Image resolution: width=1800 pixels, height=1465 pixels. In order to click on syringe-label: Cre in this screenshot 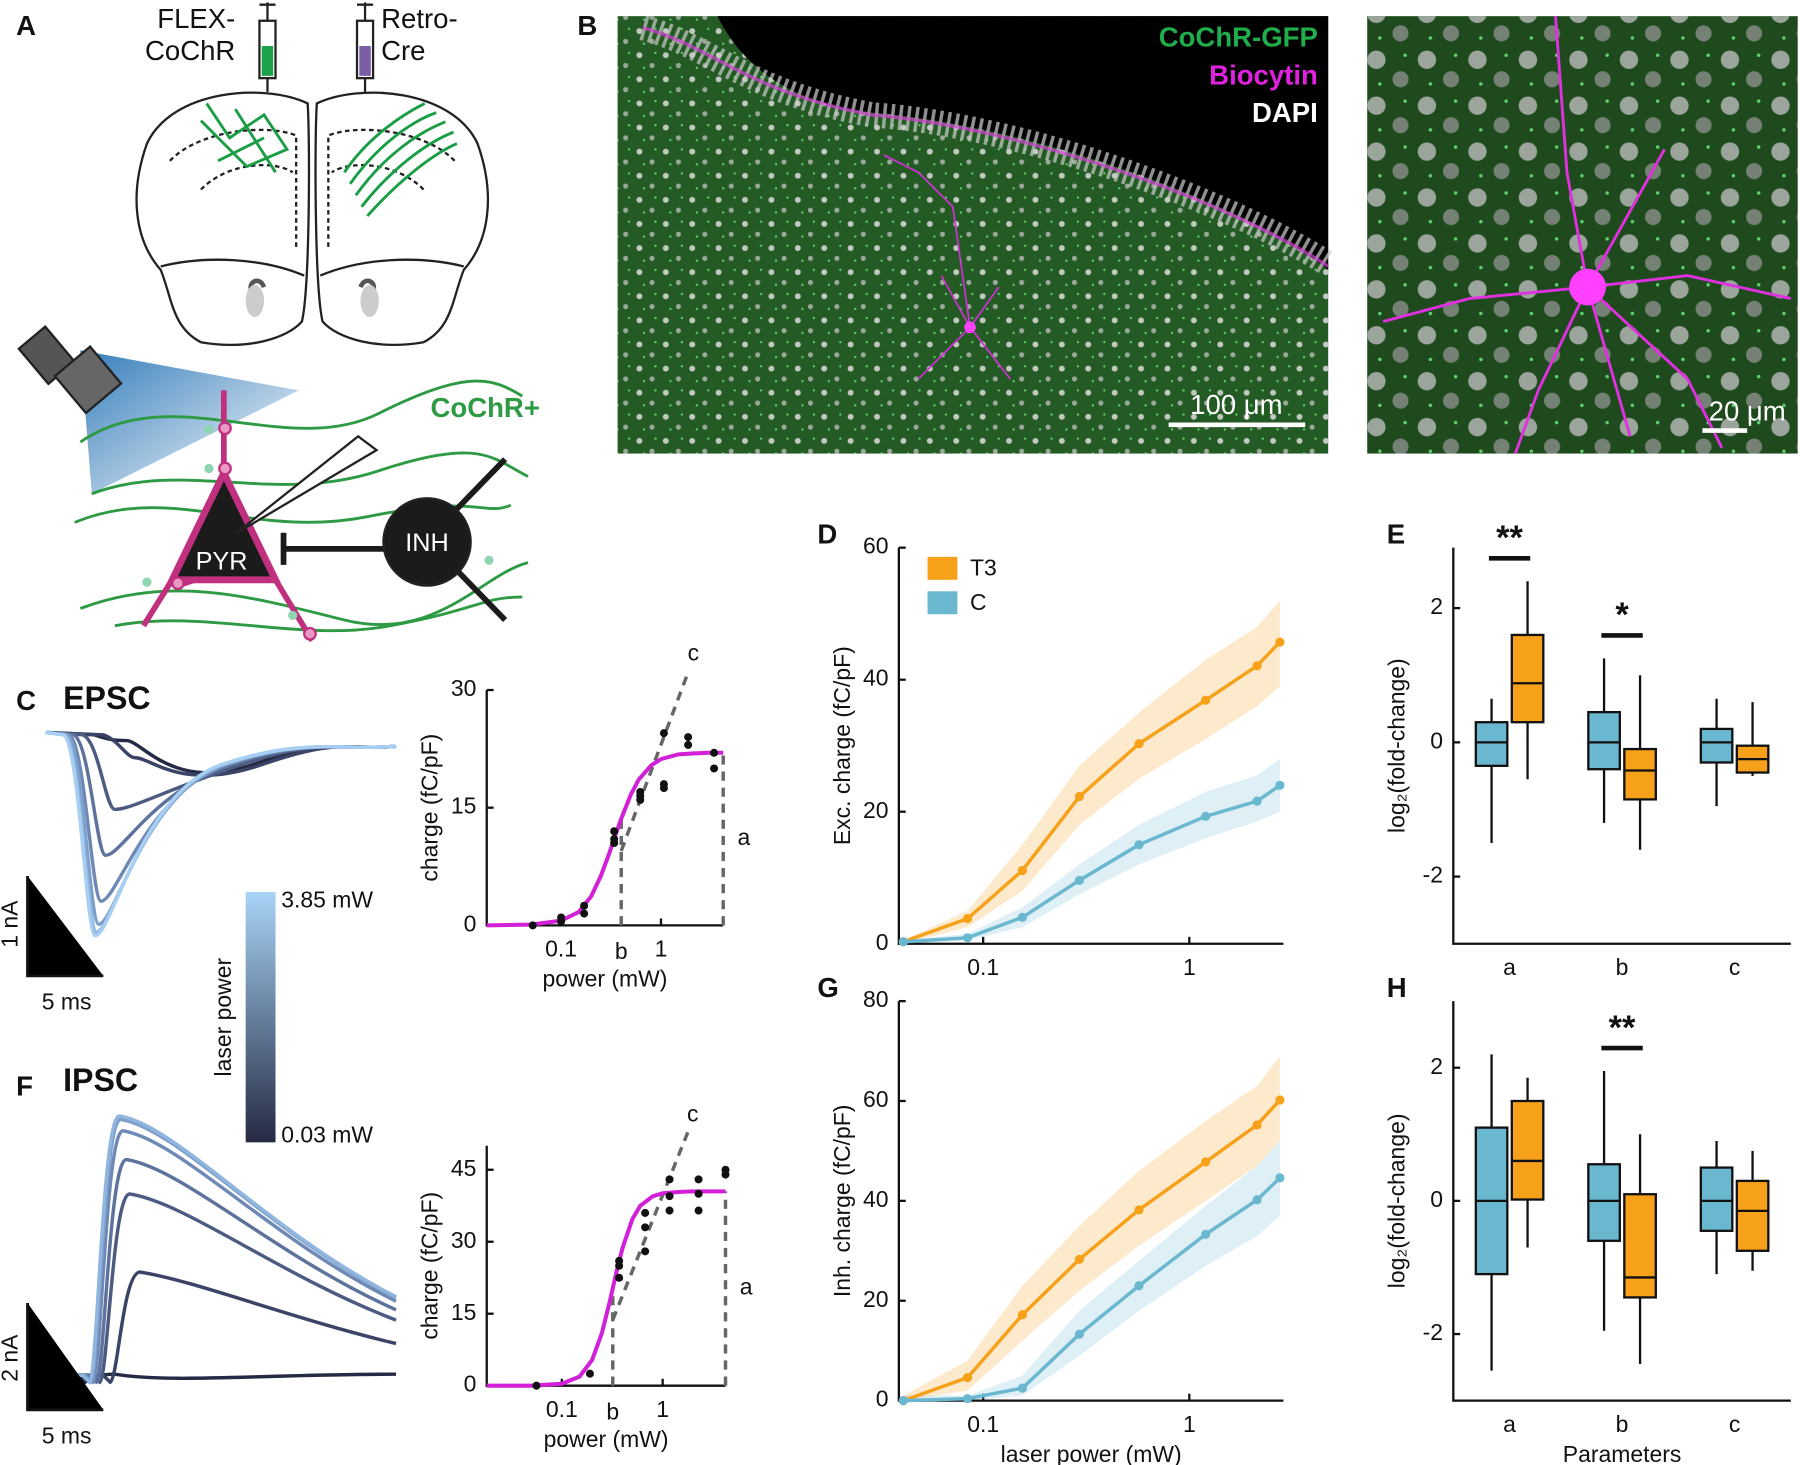, I will do `click(403, 50)`.